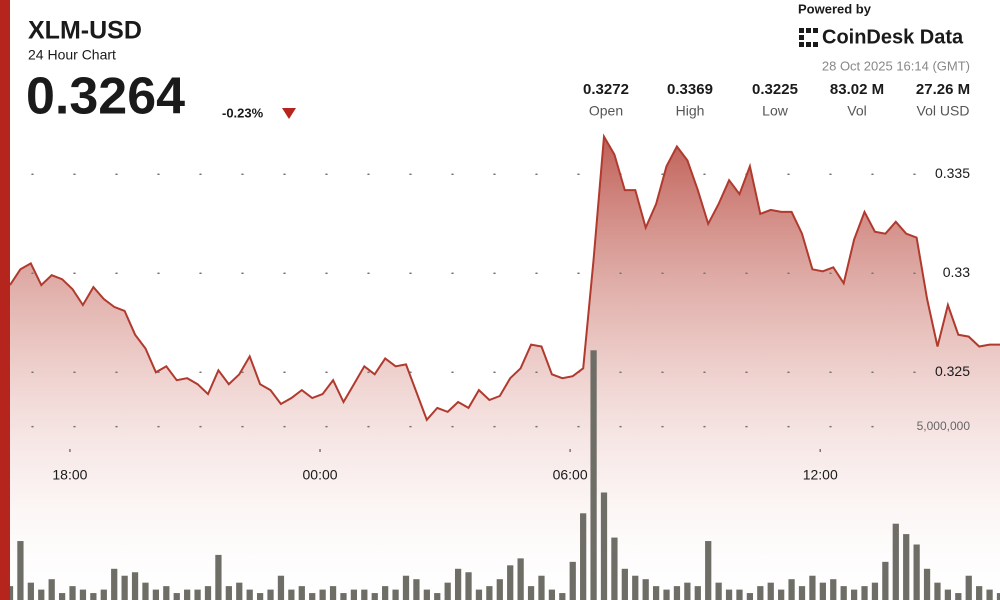 The width and height of the screenshot is (1000, 600). Describe the element at coordinates (775, 111) in the screenshot. I see `stat-label: Low` at that location.